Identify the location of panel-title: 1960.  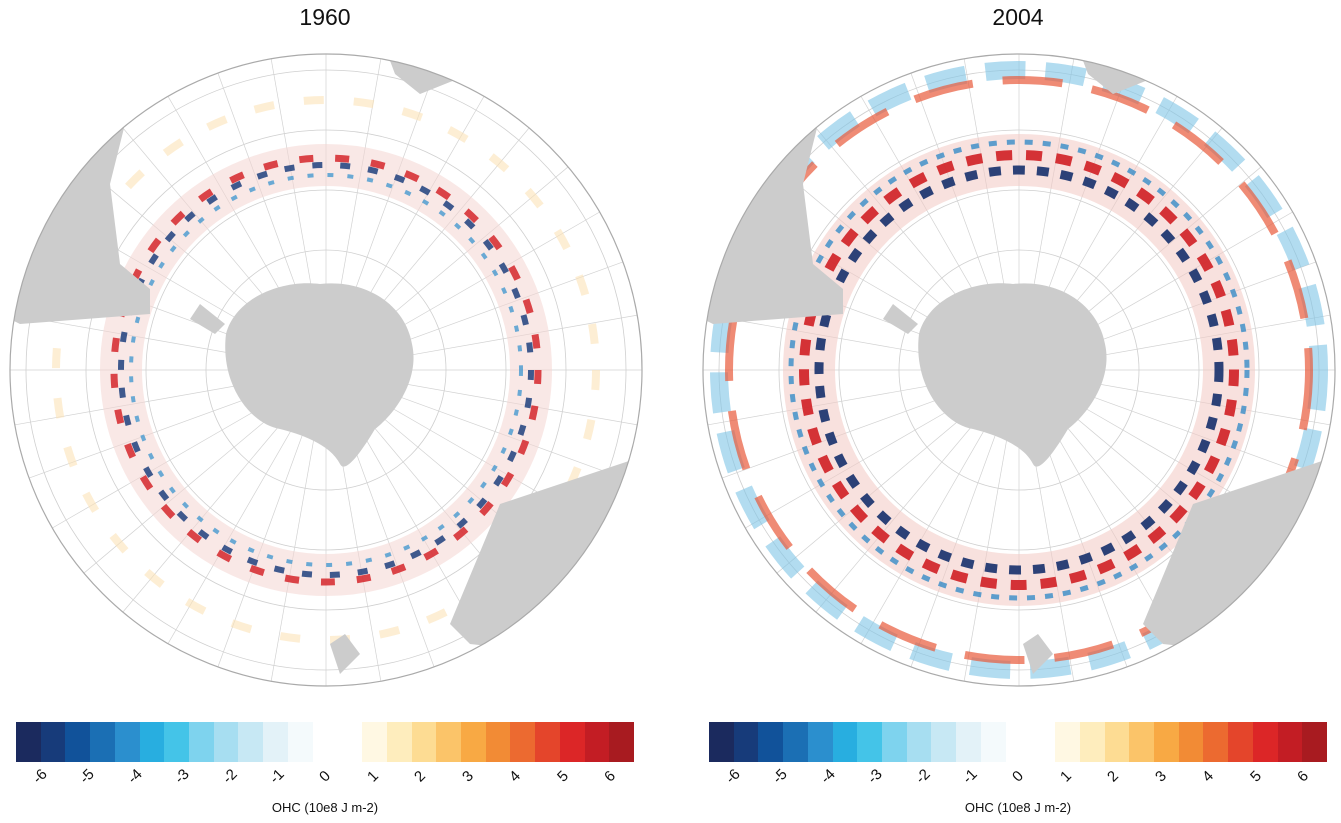
(325, 17).